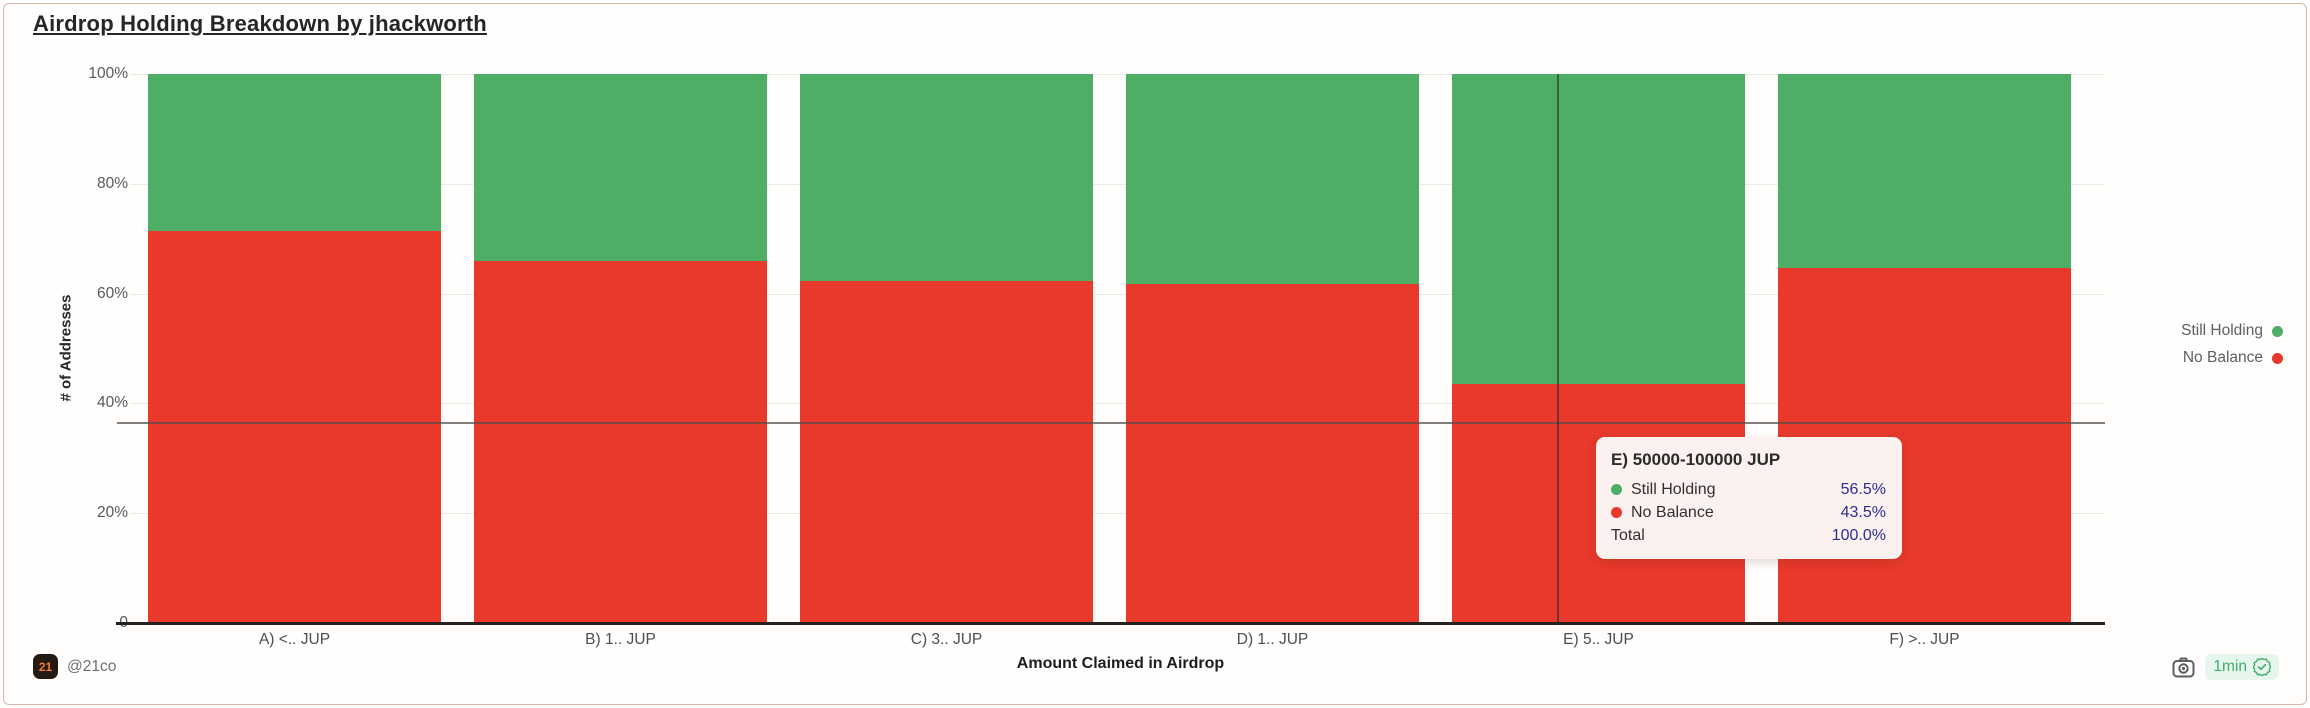  What do you see at coordinates (2183, 667) in the screenshot?
I see `camera-icon` at bounding box center [2183, 667].